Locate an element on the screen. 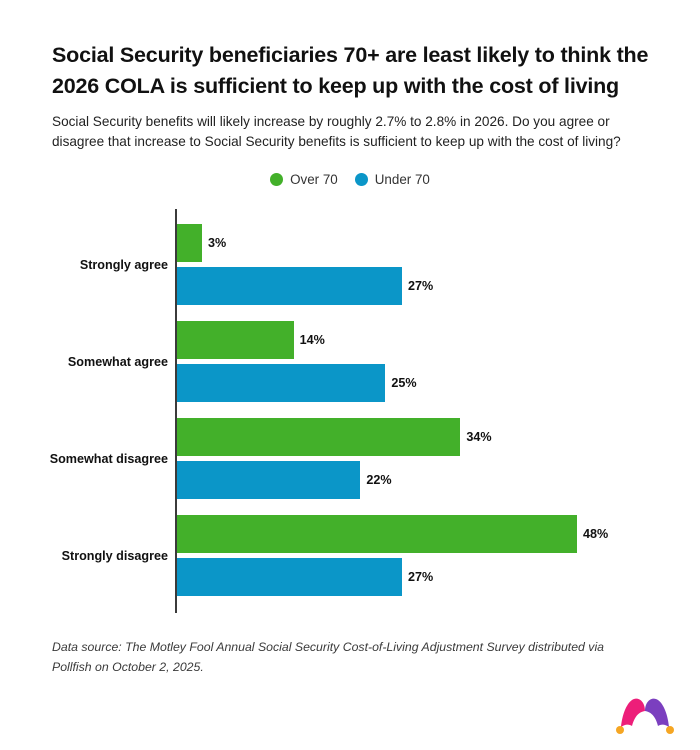  bar-value-label: 25% is located at coordinates (404, 382).